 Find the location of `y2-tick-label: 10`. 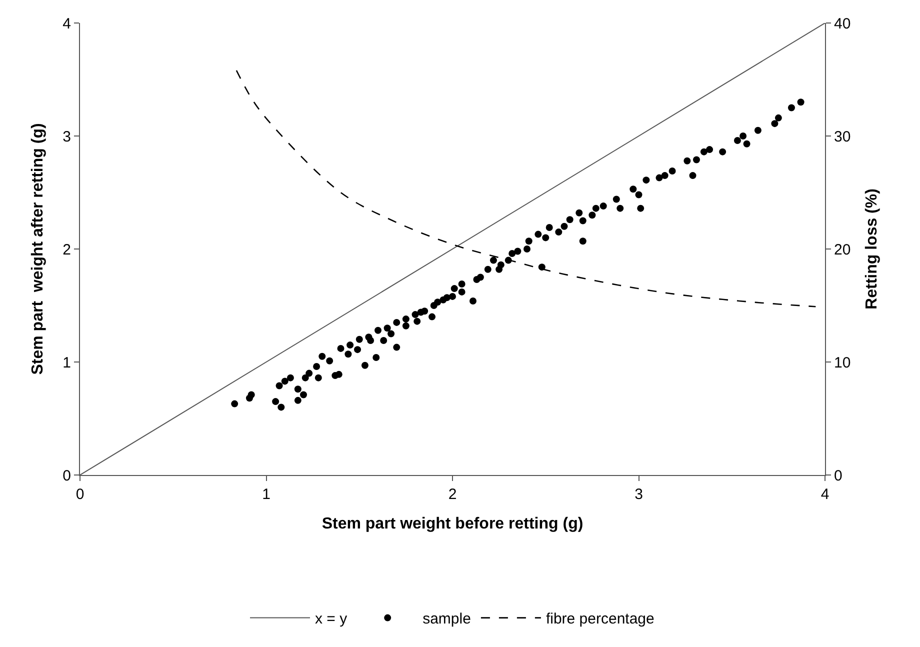

y2-tick-label: 10 is located at coordinates (842, 363).